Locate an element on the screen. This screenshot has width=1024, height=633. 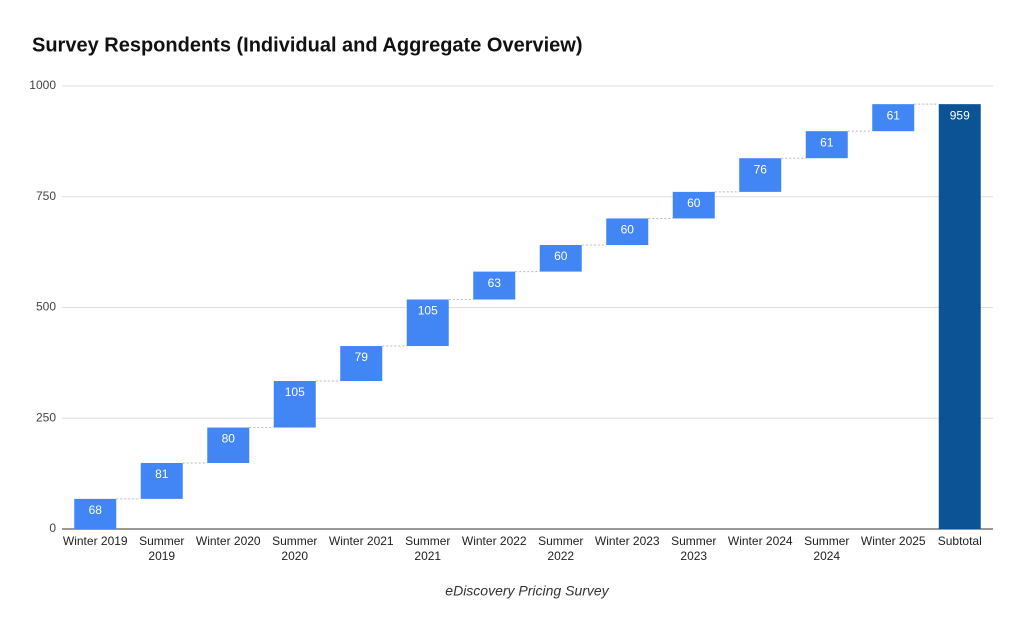
x-tick-label: Winter 2021 is located at coordinates (361, 541).